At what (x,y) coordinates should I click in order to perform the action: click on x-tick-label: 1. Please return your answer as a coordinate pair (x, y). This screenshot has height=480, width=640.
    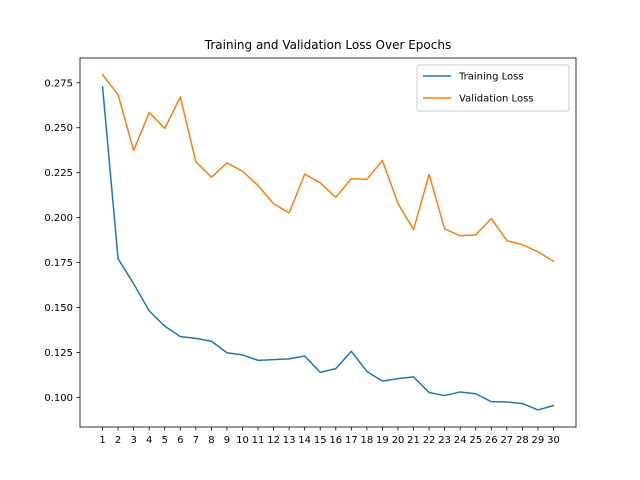
    Looking at the image, I should click on (102, 440).